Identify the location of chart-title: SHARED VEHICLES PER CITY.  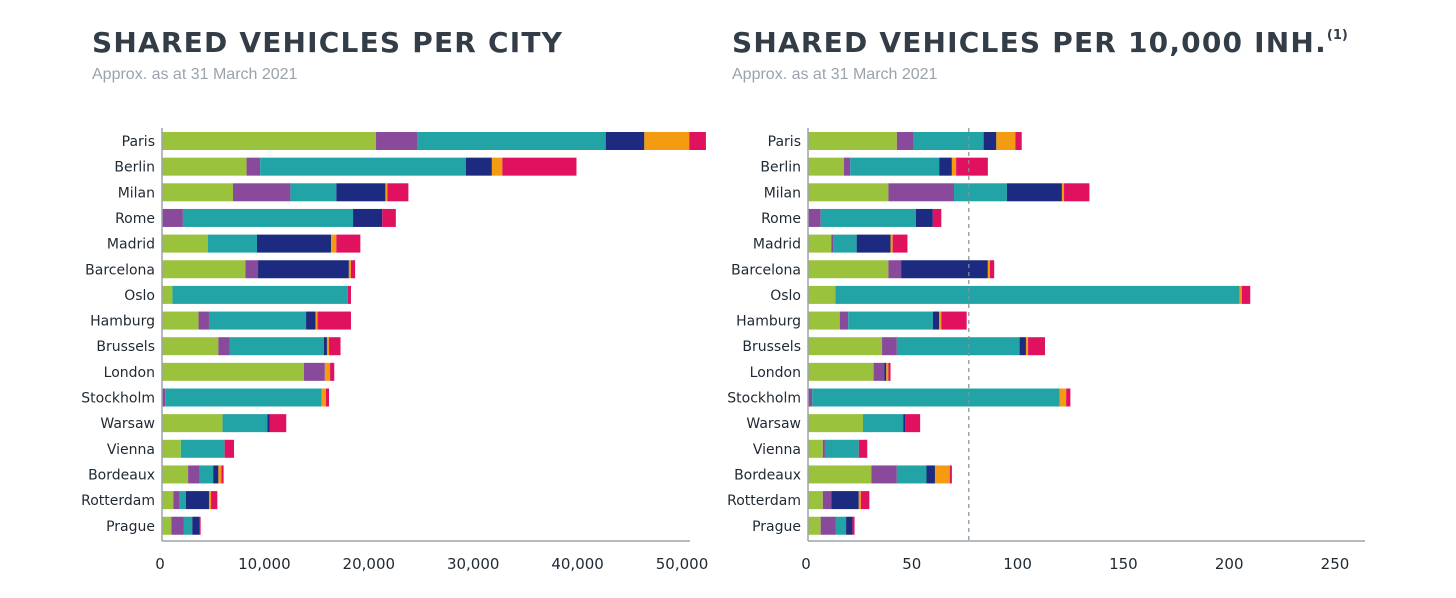
(328, 42).